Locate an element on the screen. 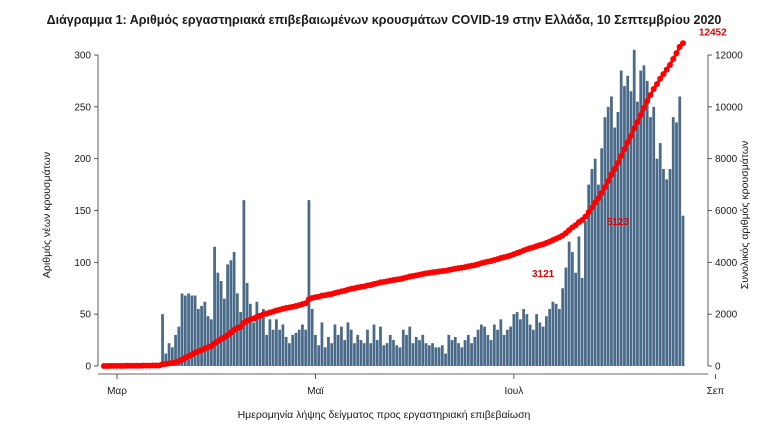 This screenshot has width=768, height=430. x-tick-label: Ιουλ is located at coordinates (513, 391).